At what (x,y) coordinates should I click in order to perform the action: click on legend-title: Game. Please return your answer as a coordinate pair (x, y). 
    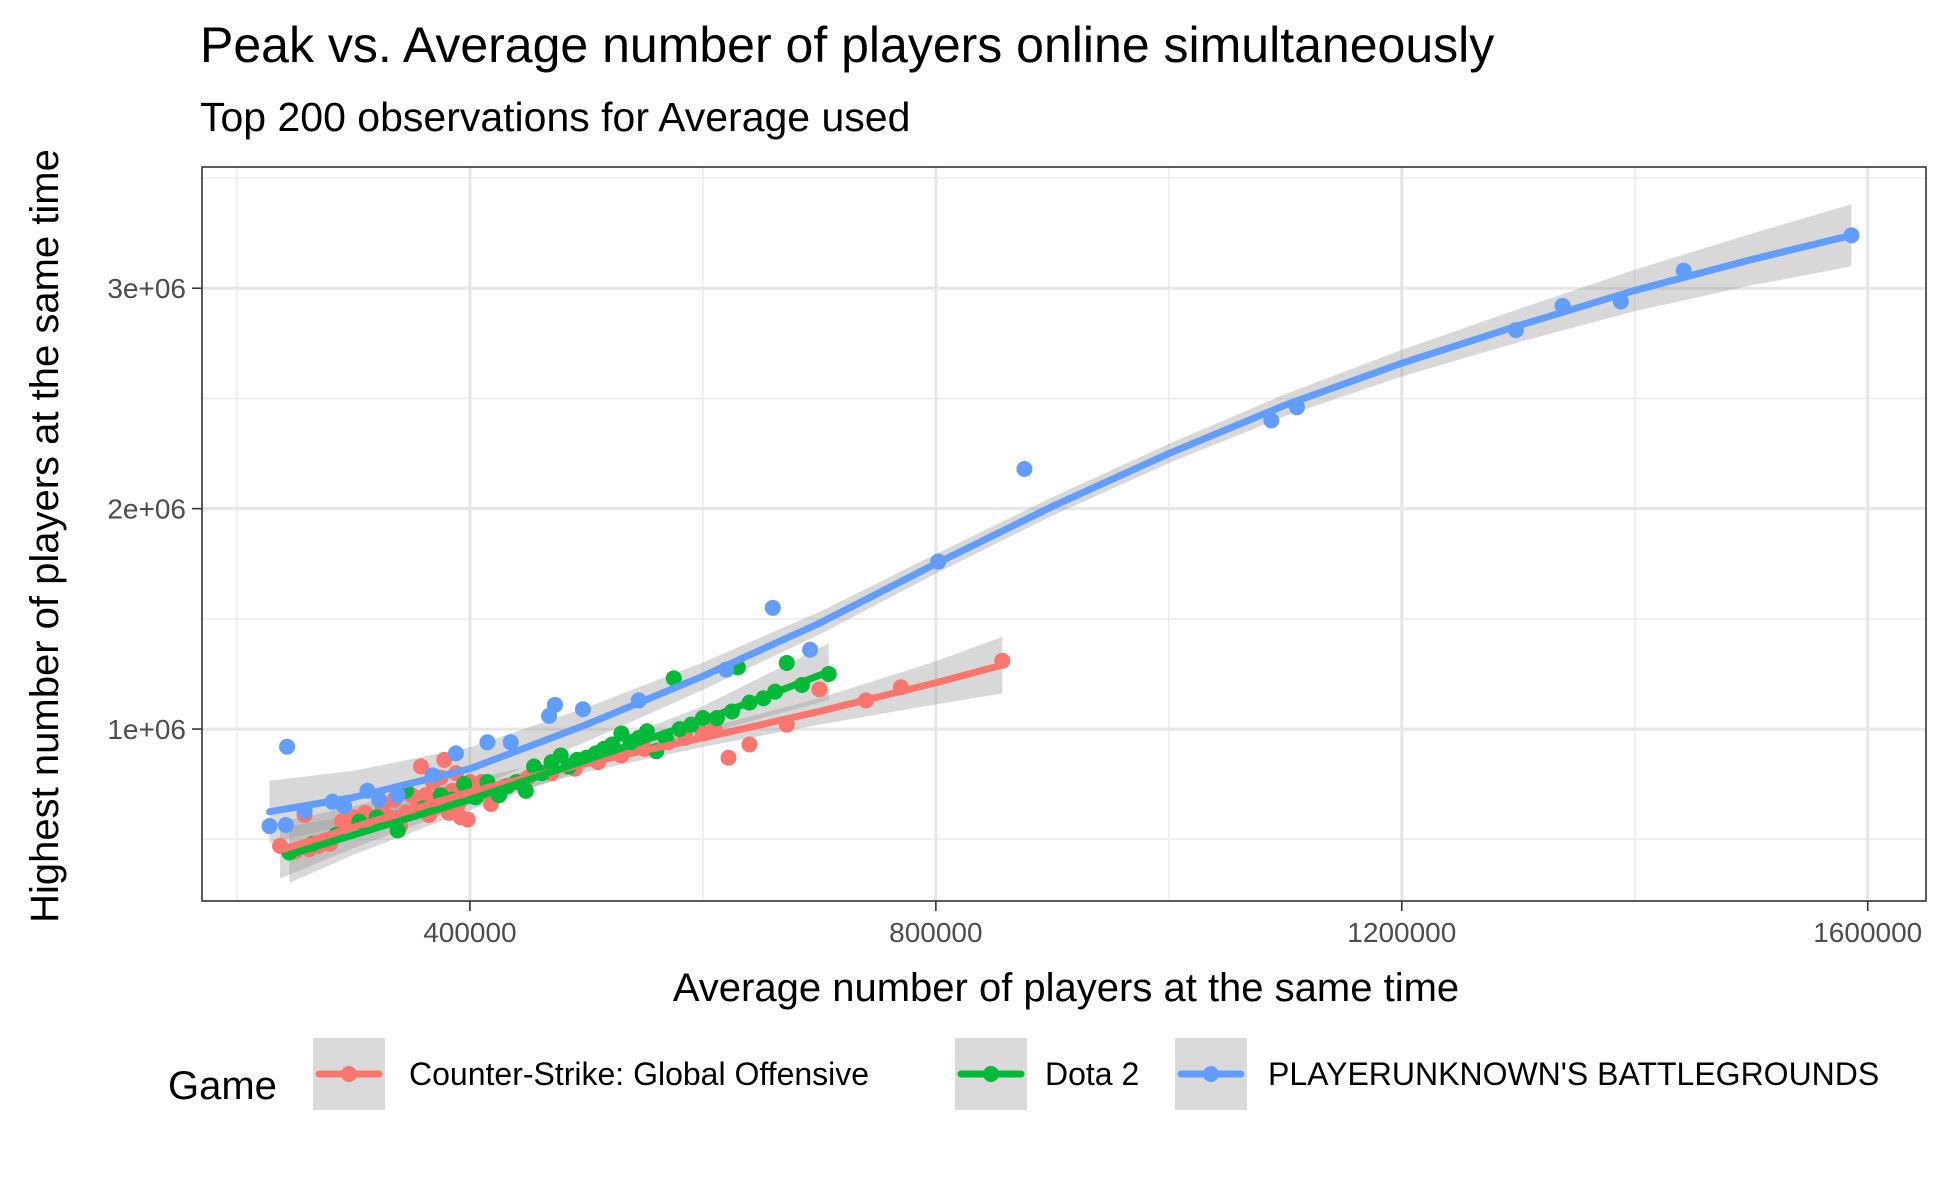
    Looking at the image, I should click on (222, 1086).